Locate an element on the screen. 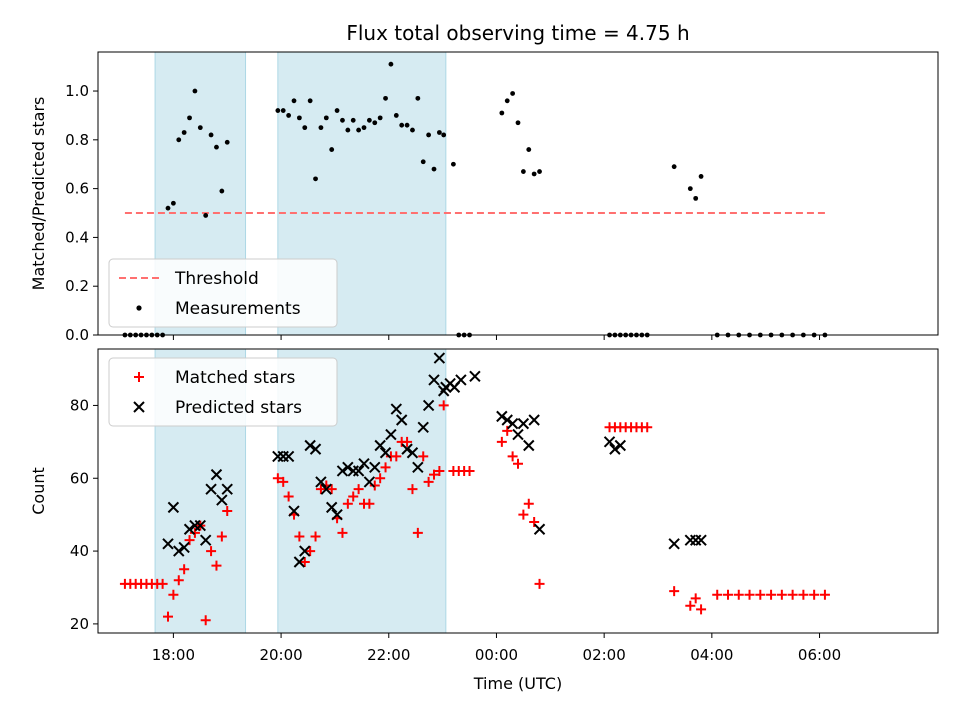 Image resolution: width=960 pixels, height=720 pixels. legend-1: Matched stars Predicted stars is located at coordinates (223, 392).